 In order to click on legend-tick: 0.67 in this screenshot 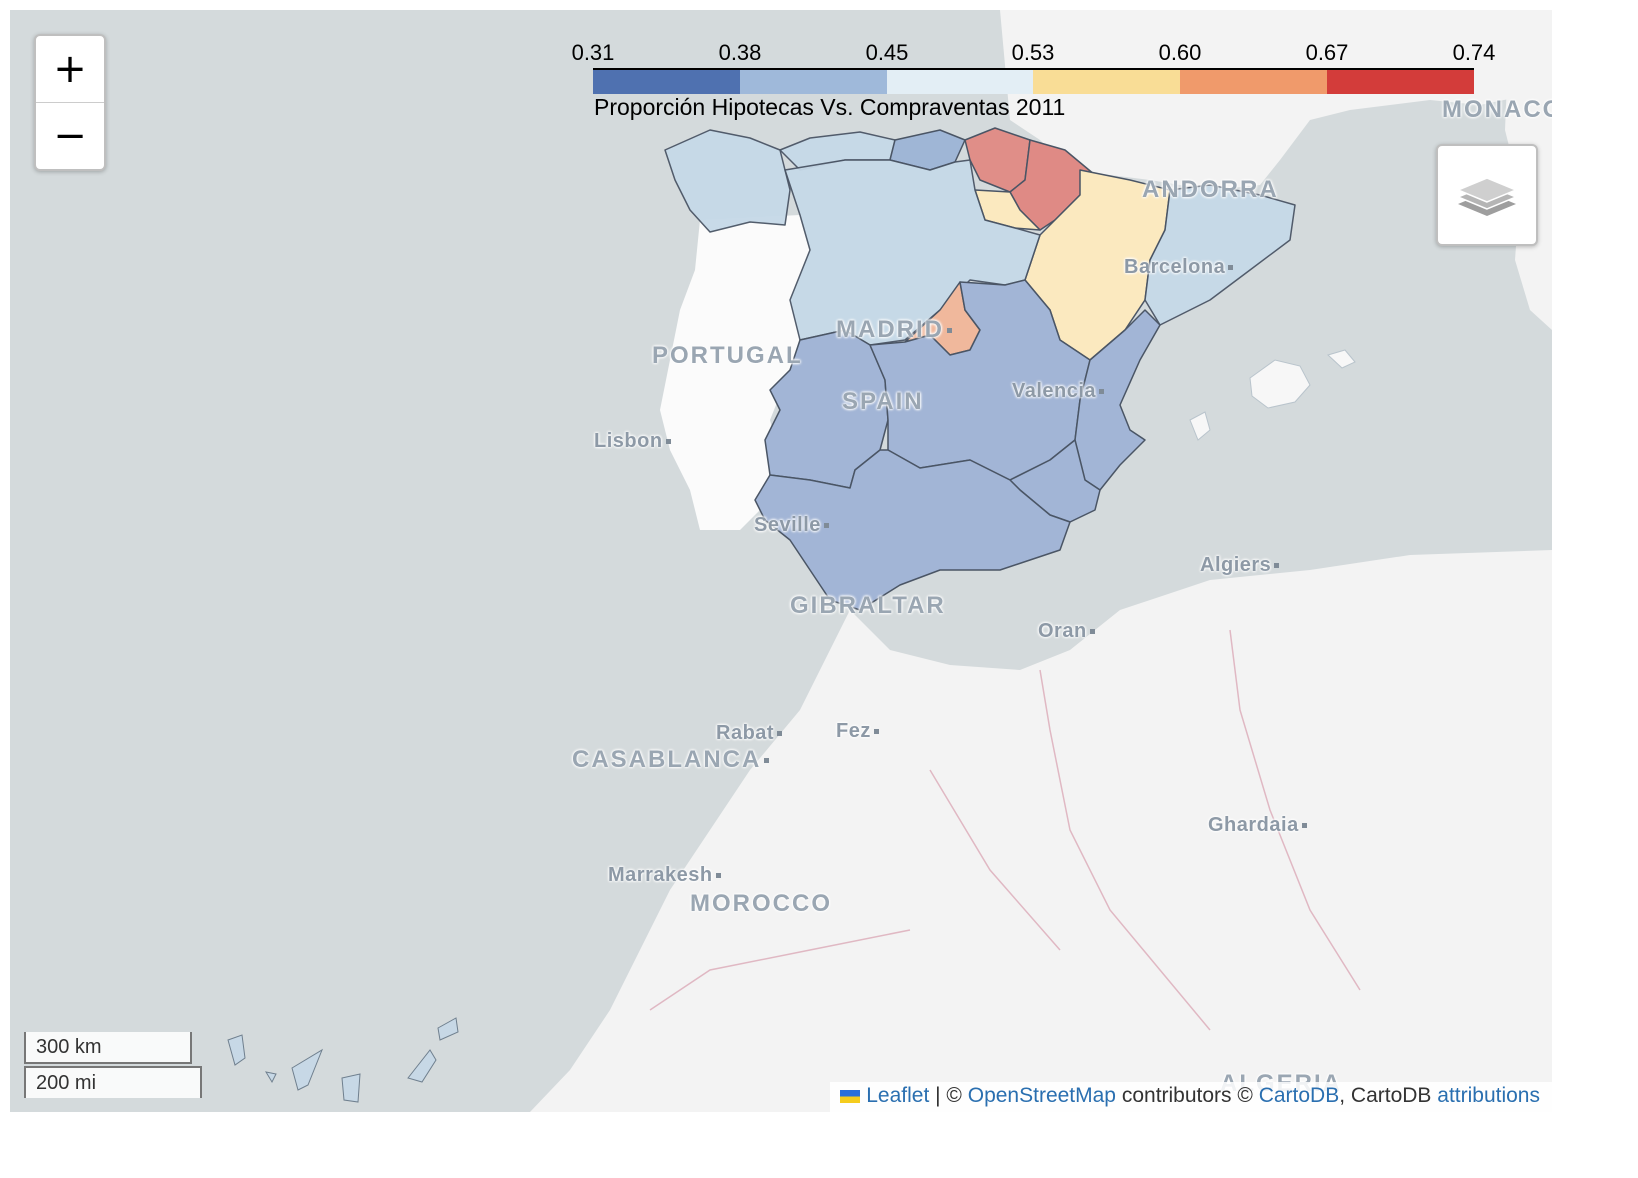, I will do `click(1327, 52)`.